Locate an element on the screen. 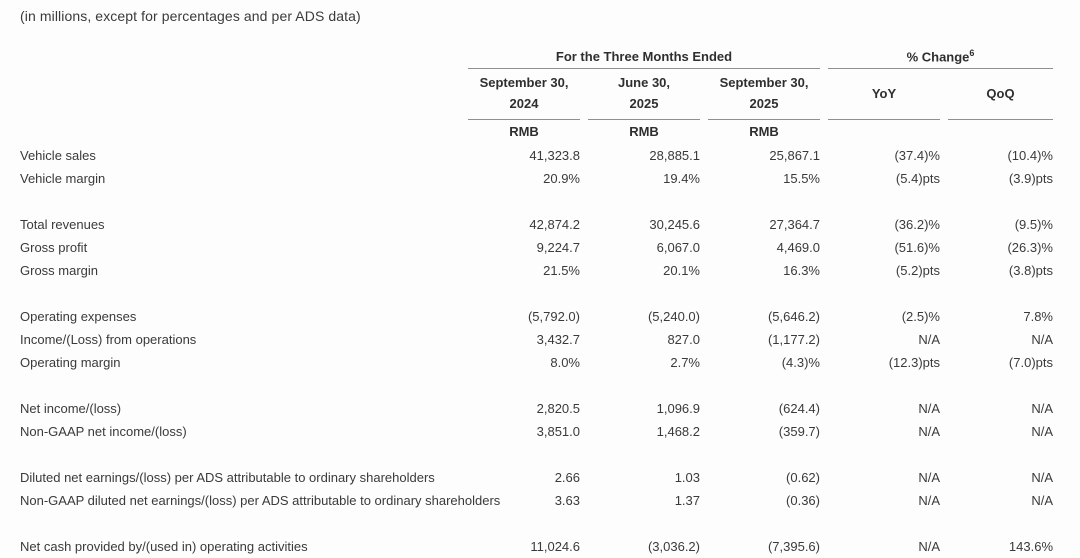  col-header-jun-2025: June 30, 2025 is located at coordinates (644, 94).